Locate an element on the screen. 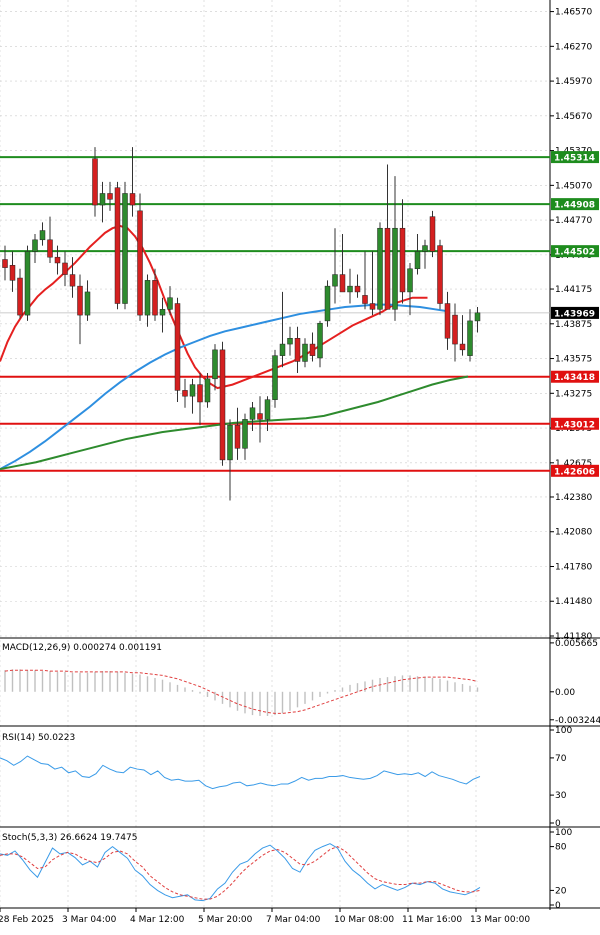  x-tick-label: 10 Mar 08:00 is located at coordinates (364, 920).